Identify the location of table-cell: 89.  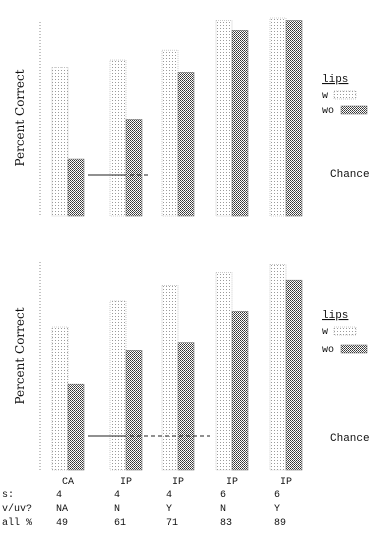
(280, 523).